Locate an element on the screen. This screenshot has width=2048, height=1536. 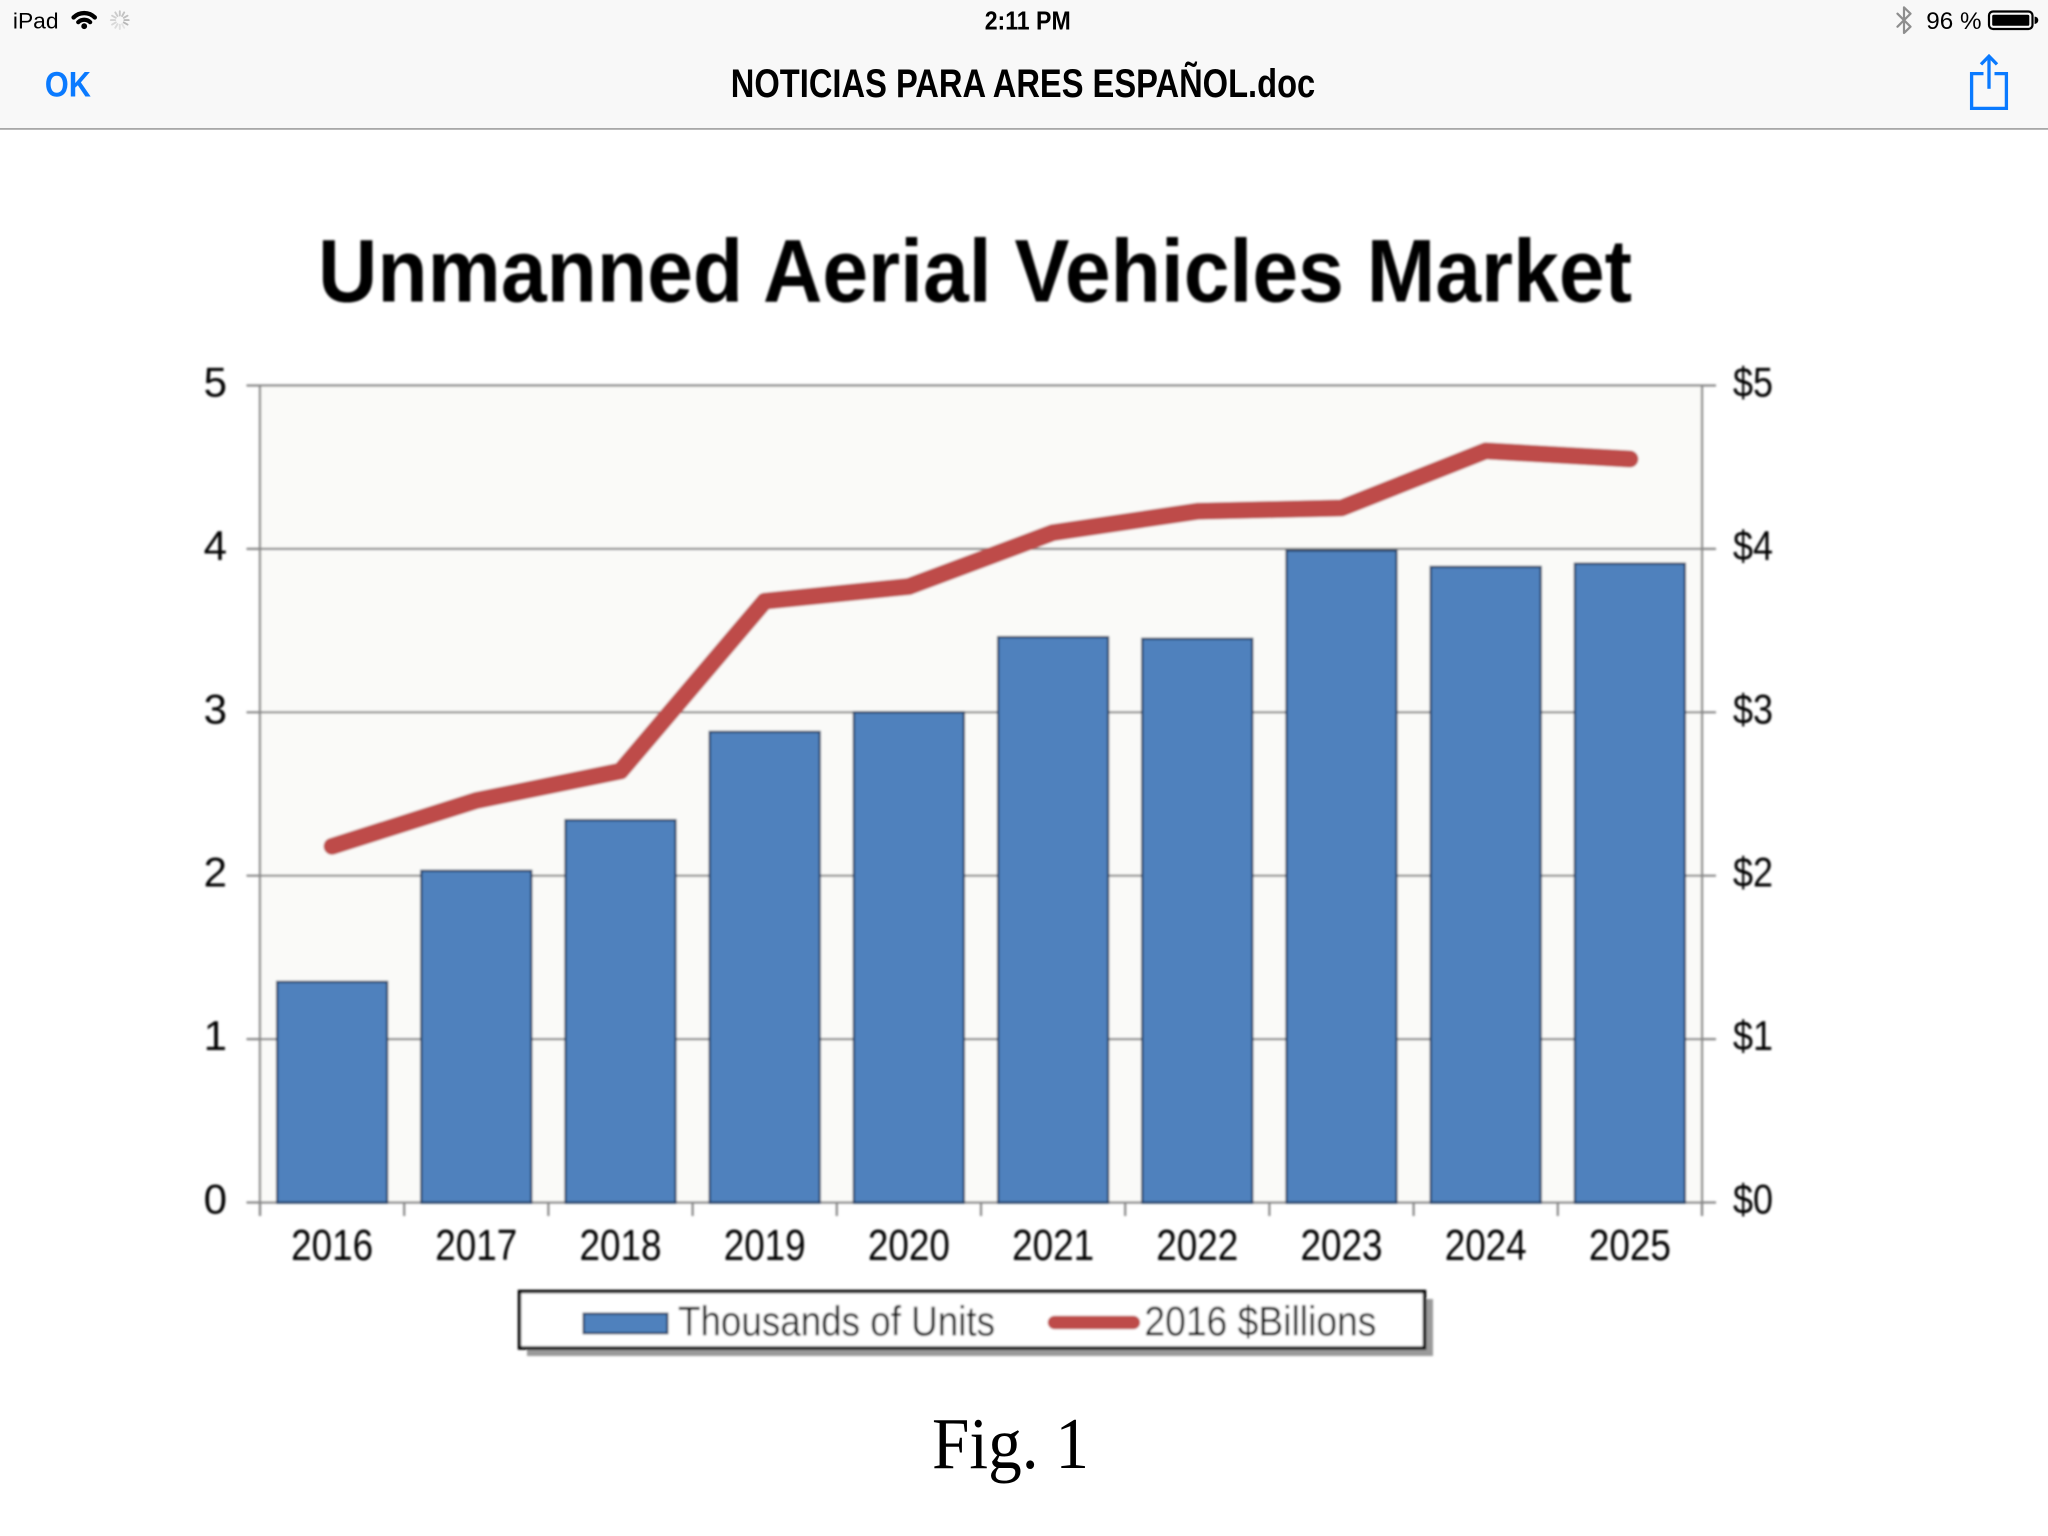
svg-text: 2018 is located at coordinates (621, 1245).